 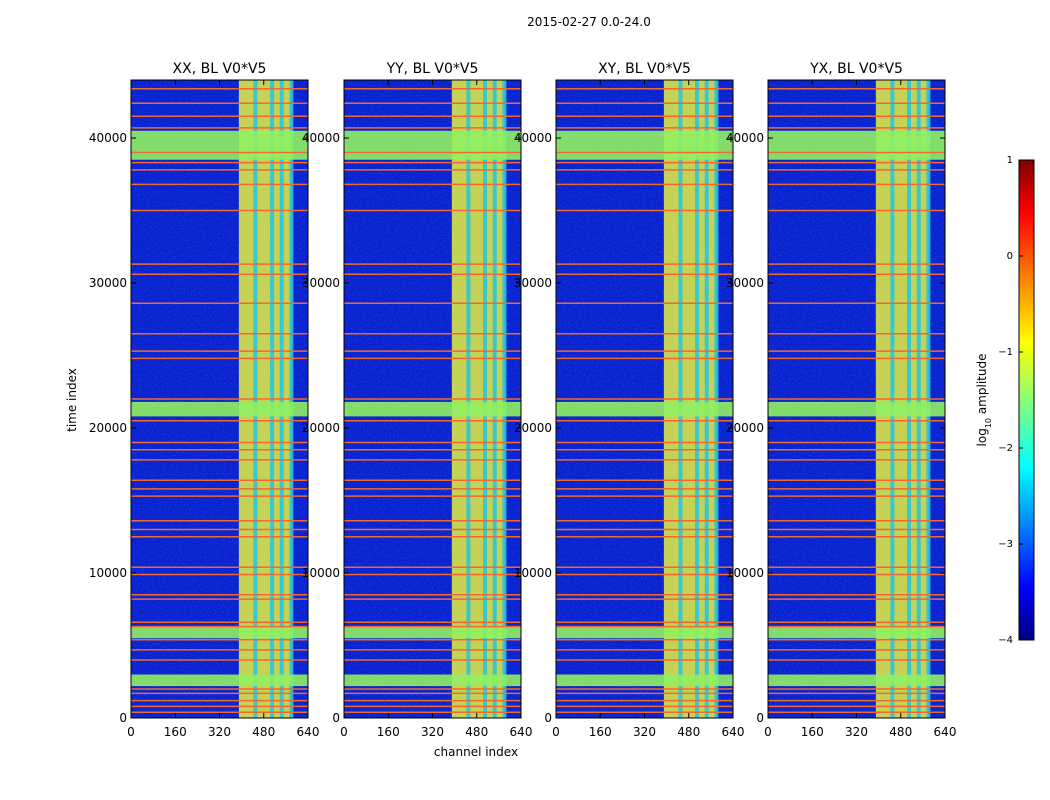 What do you see at coordinates (1010, 256) in the screenshot?
I see `colorbar-tick-label: 0` at bounding box center [1010, 256].